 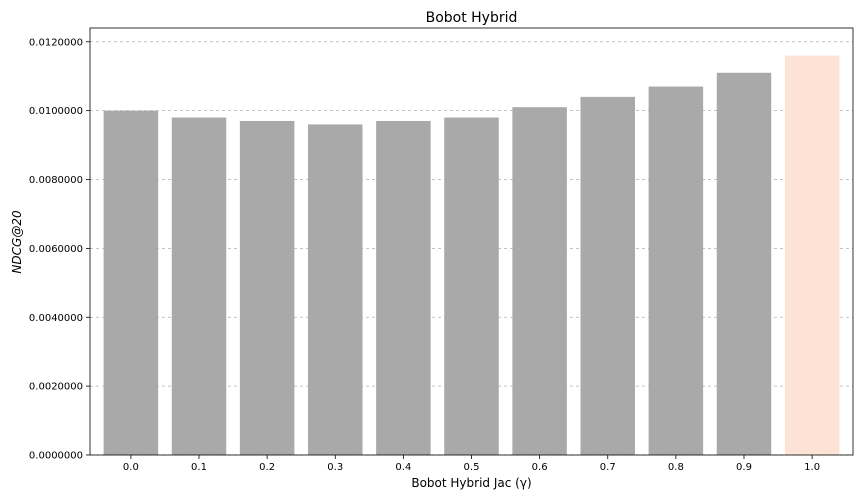 What do you see at coordinates (472, 18) in the screenshot?
I see `chart-title: Bobot Hybrid` at bounding box center [472, 18].